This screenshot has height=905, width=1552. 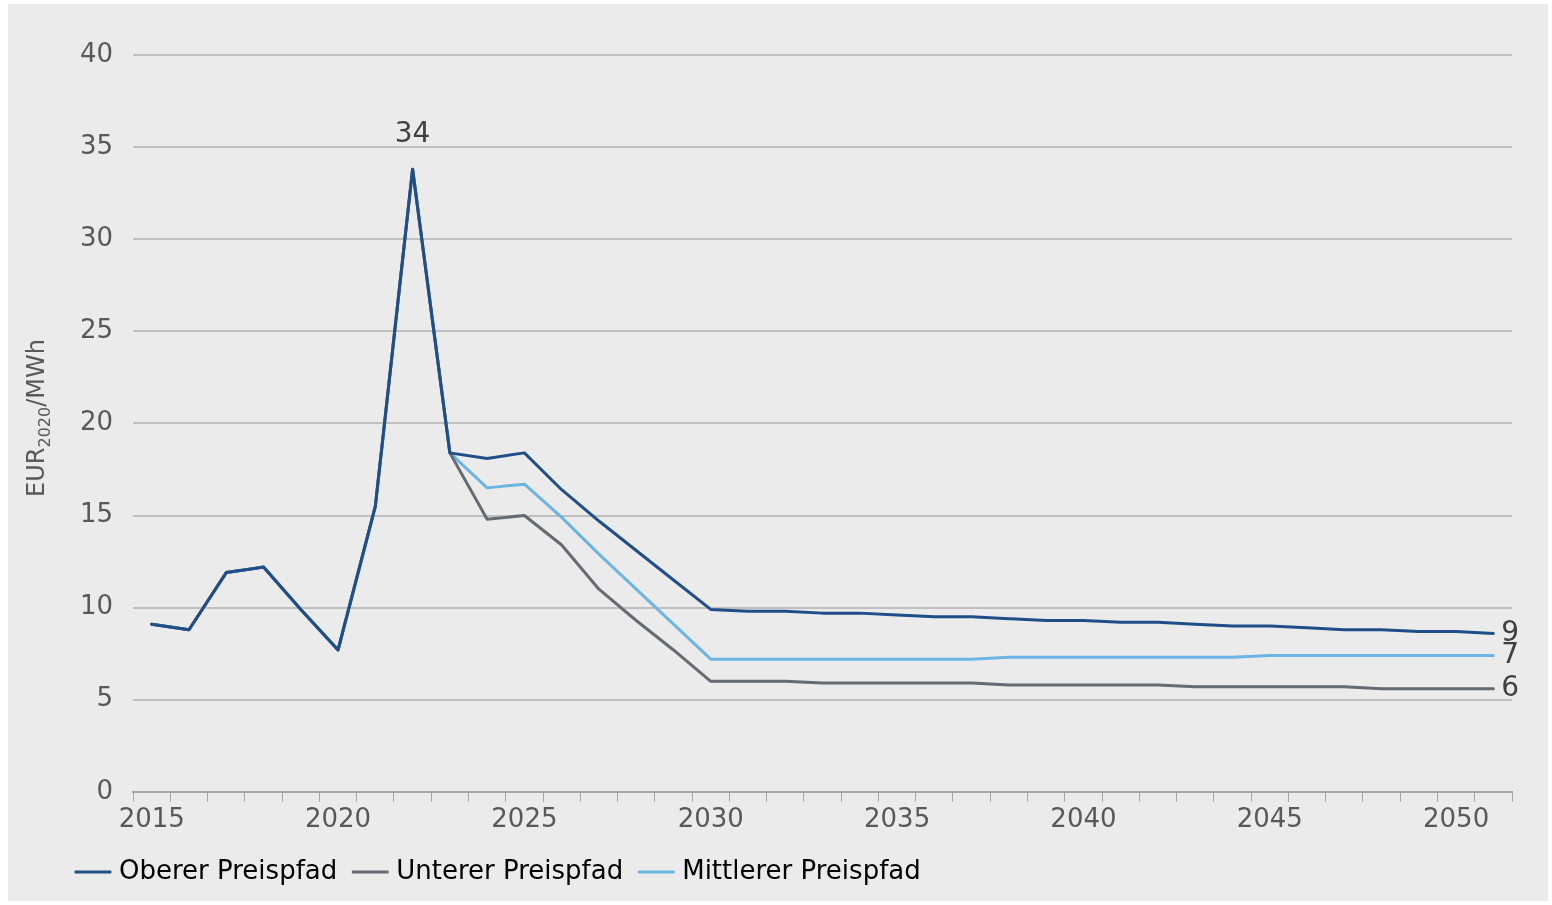 What do you see at coordinates (151, 818) in the screenshot?
I see `x-tick-label: 2015` at bounding box center [151, 818].